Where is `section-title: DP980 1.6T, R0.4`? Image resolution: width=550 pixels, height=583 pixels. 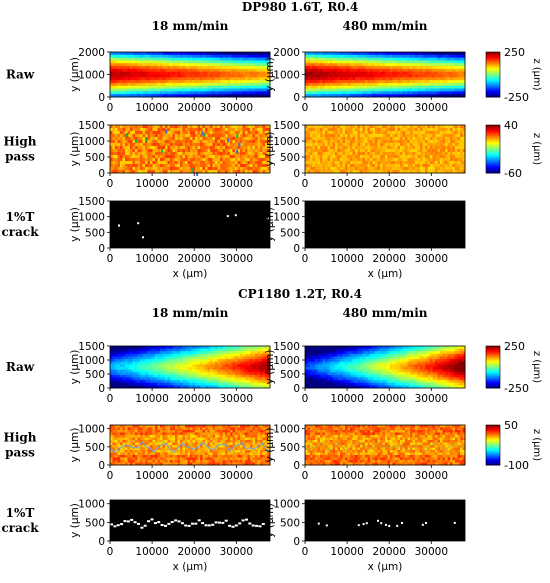 section-title: DP980 1.6T, R0.4 is located at coordinates (300, 7).